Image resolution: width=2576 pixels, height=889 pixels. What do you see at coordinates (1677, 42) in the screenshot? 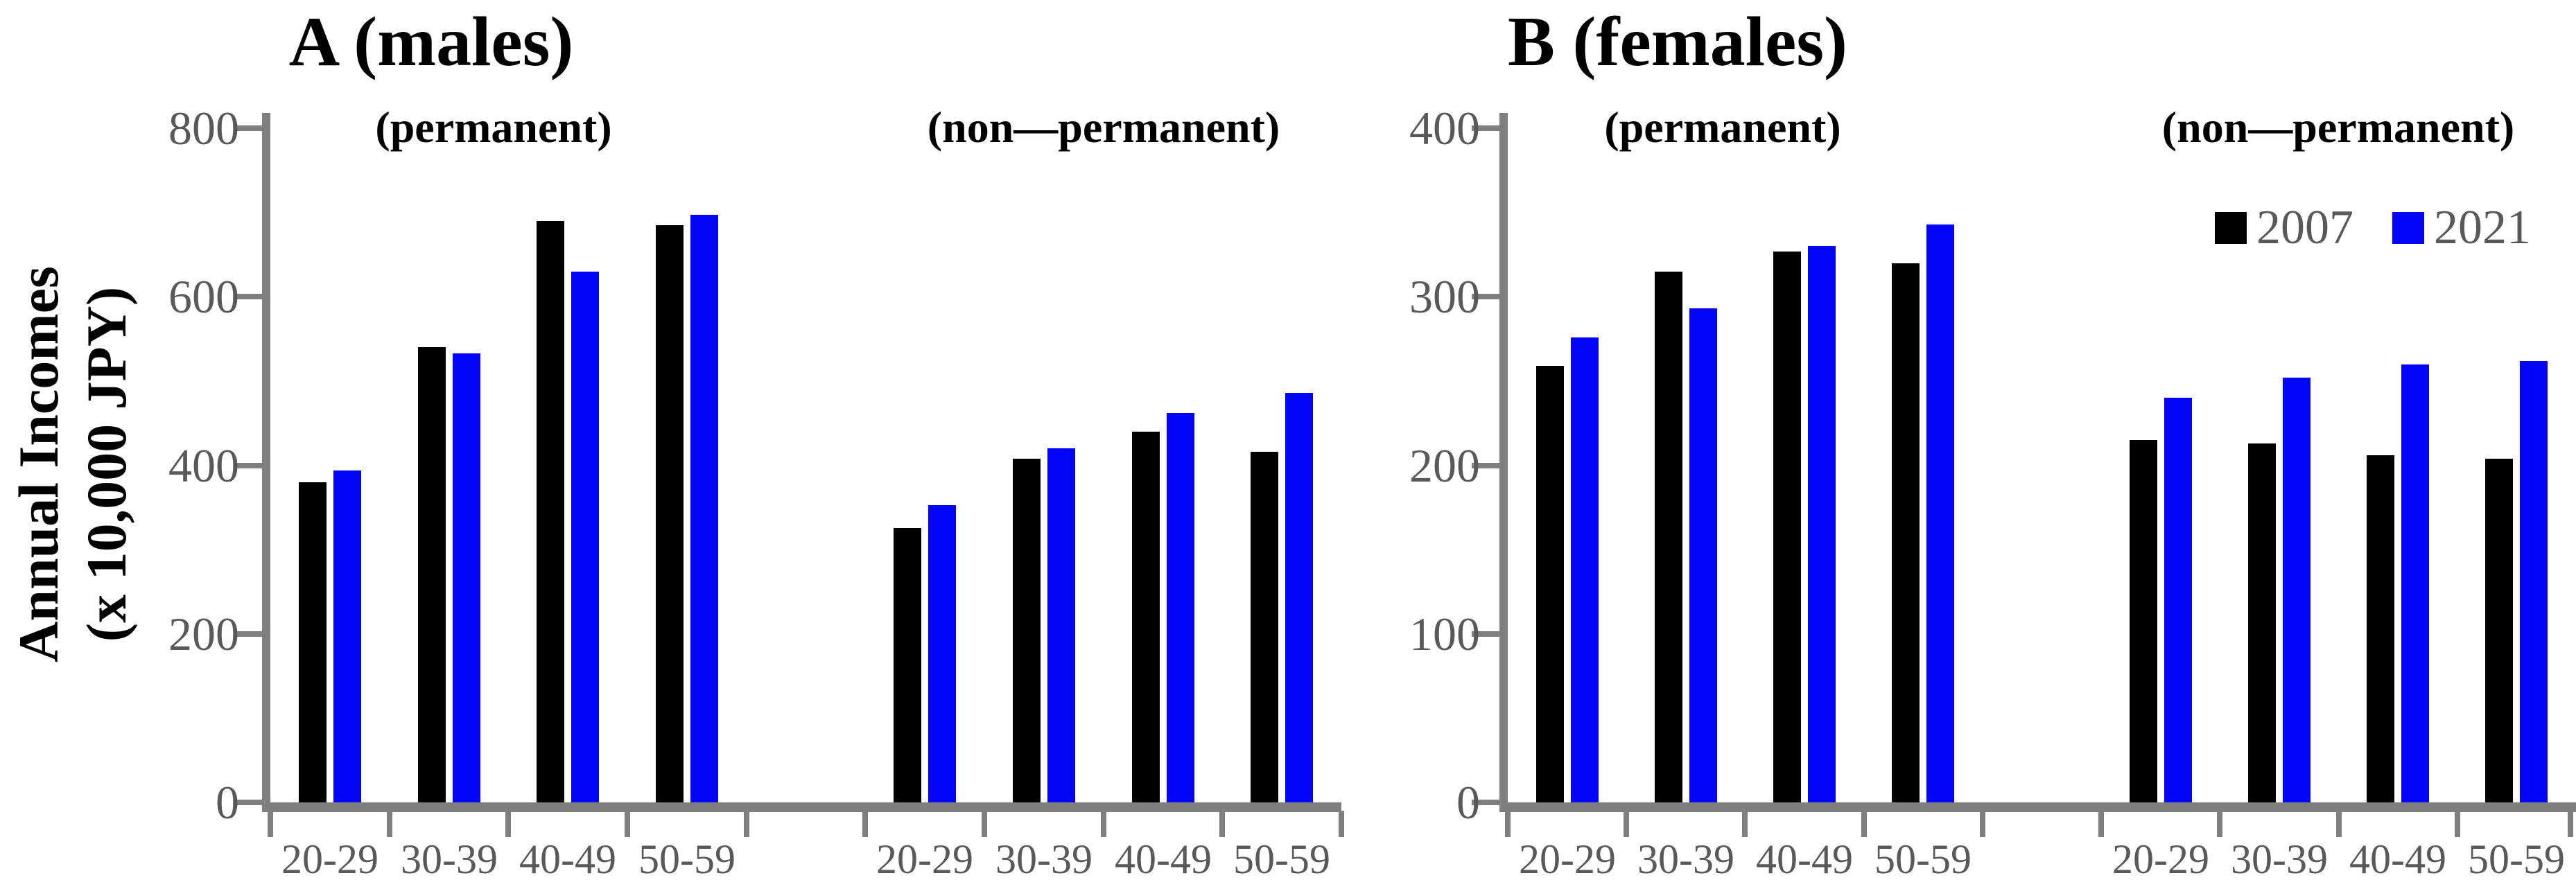
I see `chart-b-title: B (females)` at bounding box center [1677, 42].